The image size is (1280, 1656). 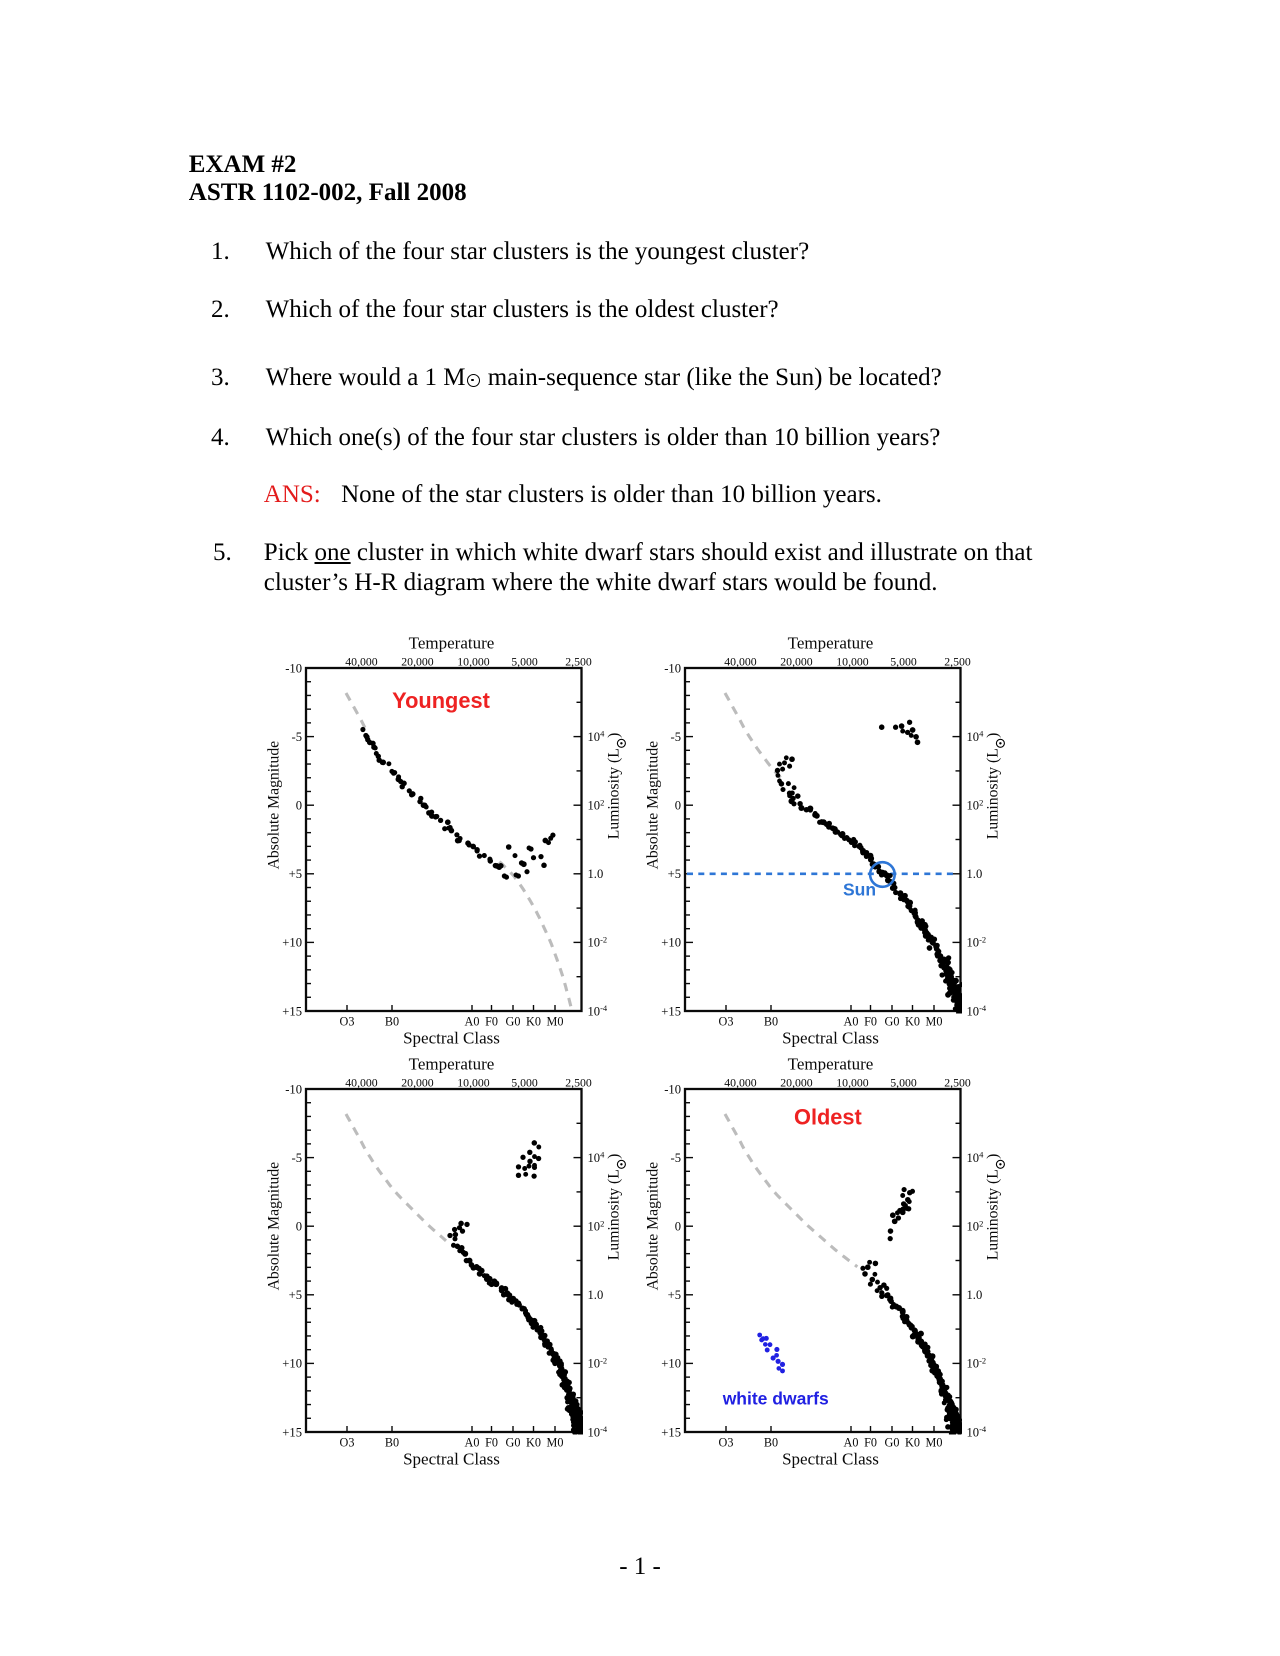 I want to click on svg-text: white dwarfs, so click(x=775, y=1399).